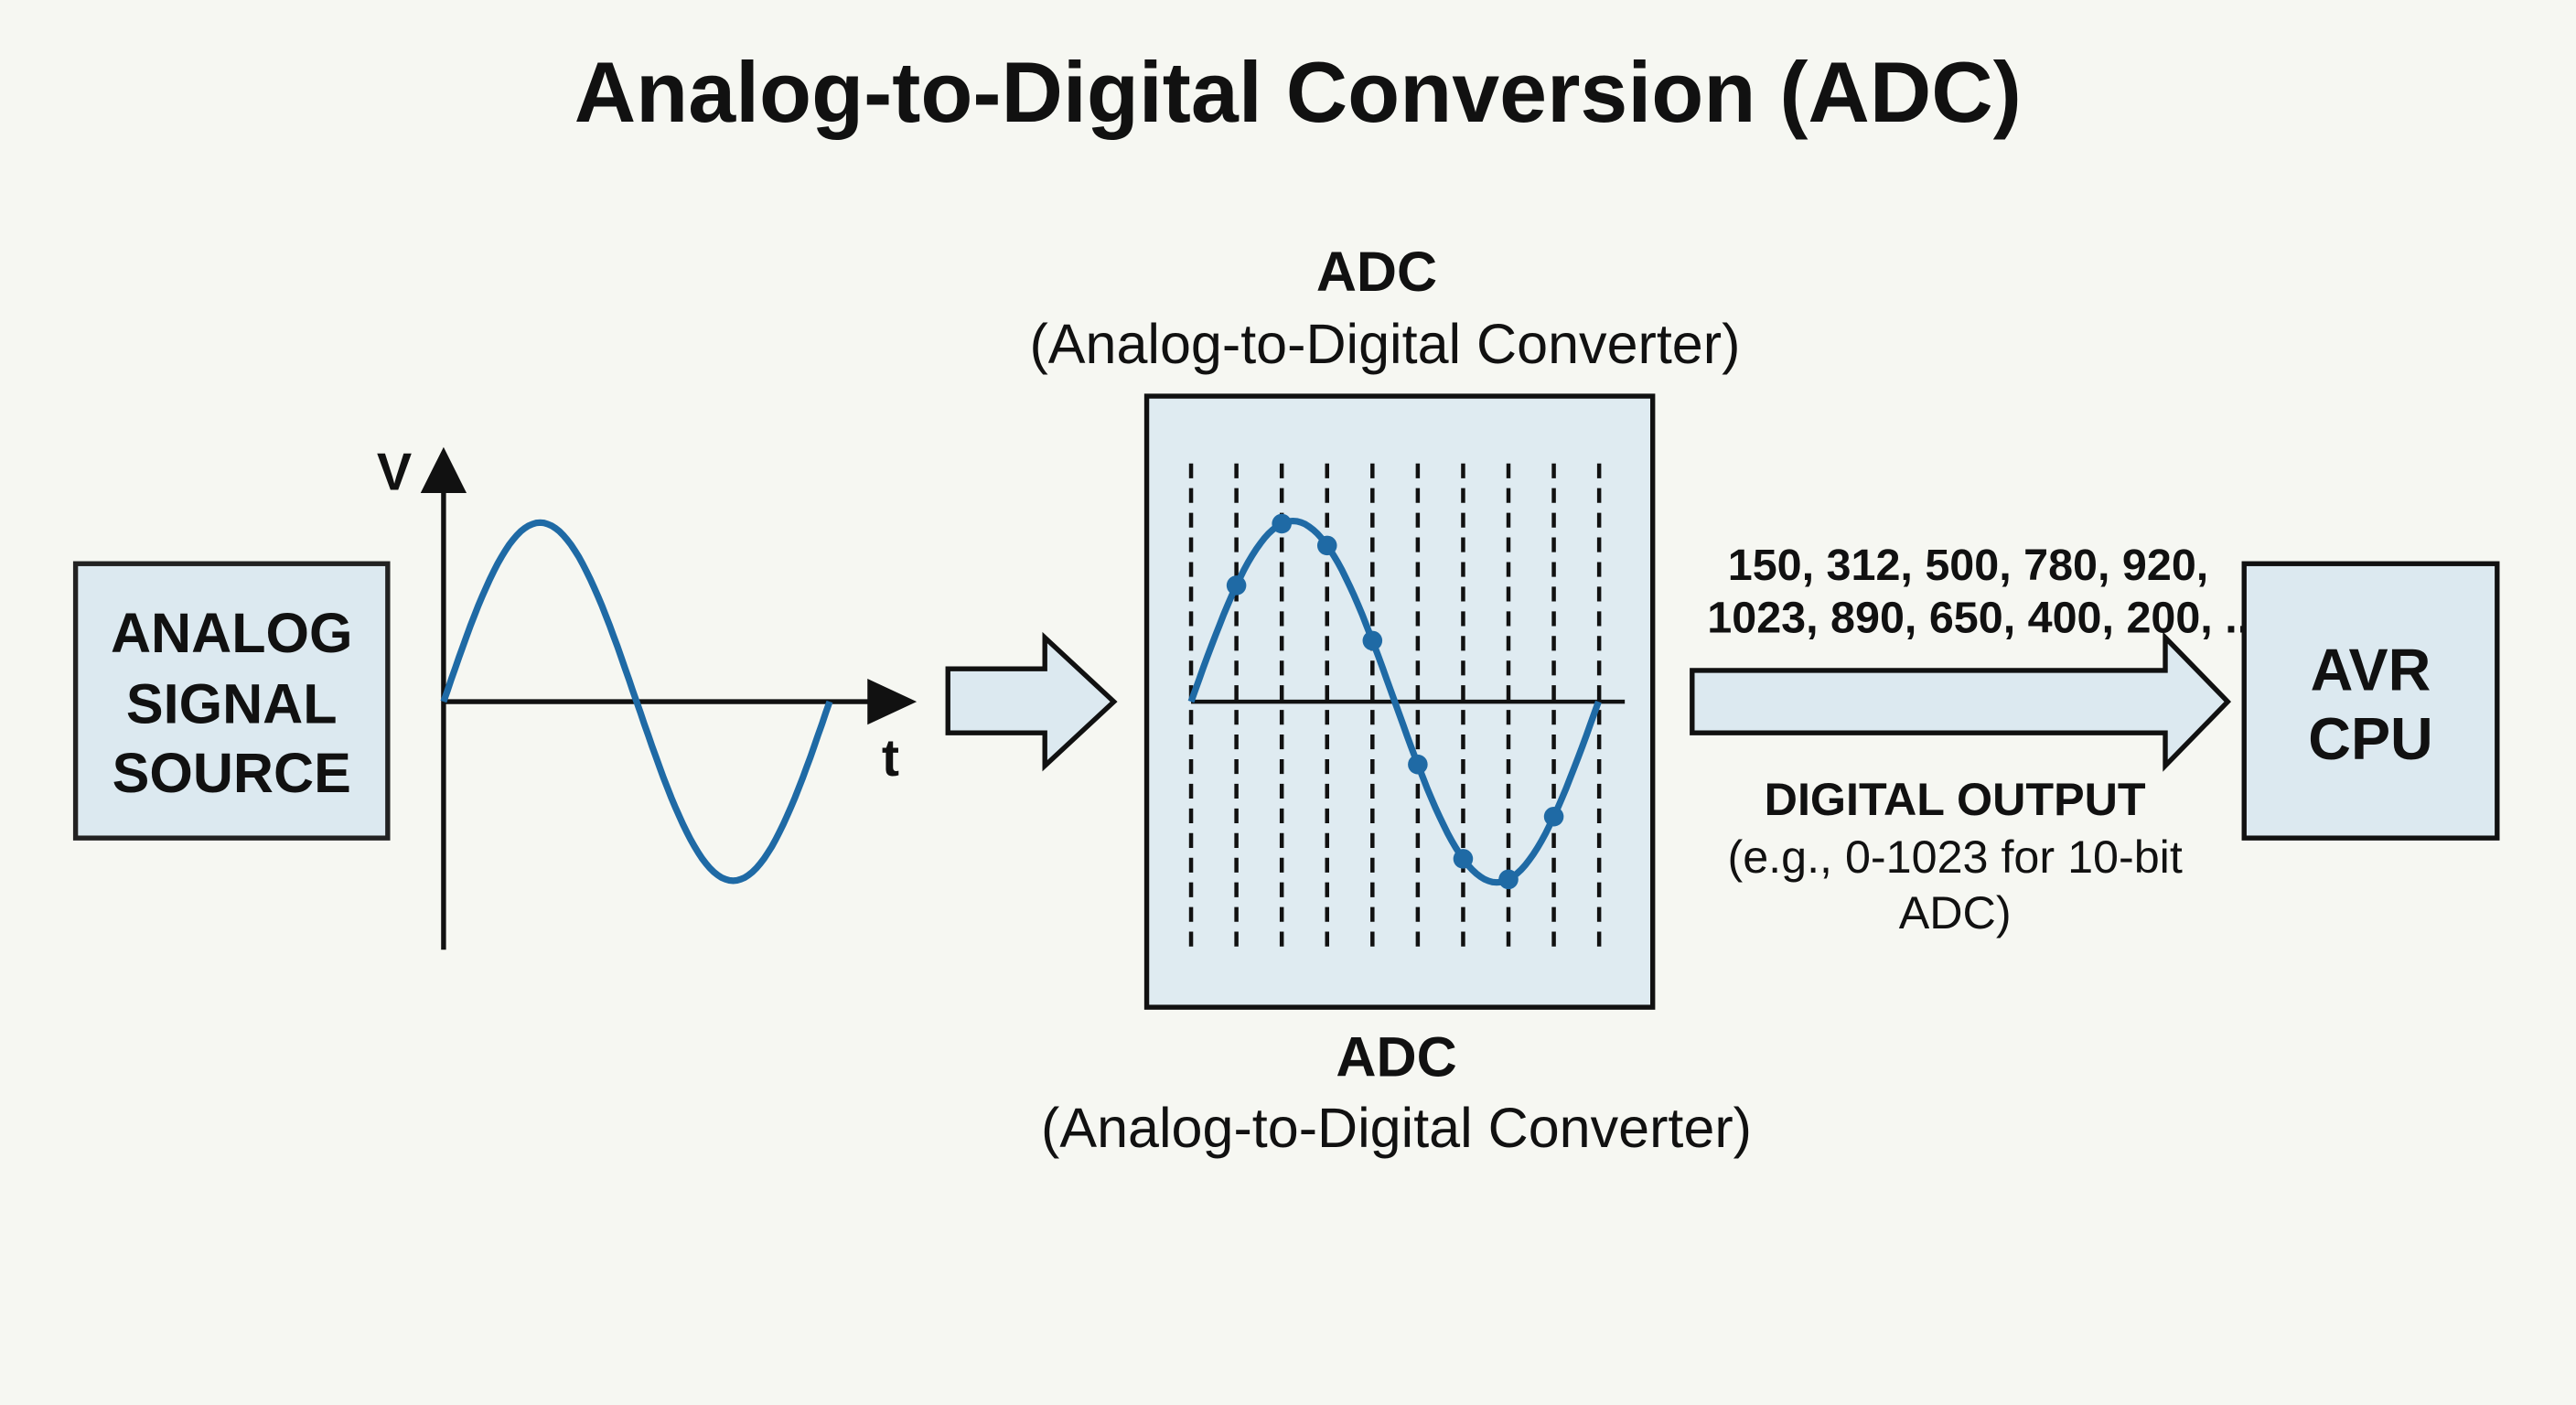 This screenshot has height=1405, width=2576. Describe the element at coordinates (1032, 702) in the screenshot. I see `input-arrow-icon` at that location.